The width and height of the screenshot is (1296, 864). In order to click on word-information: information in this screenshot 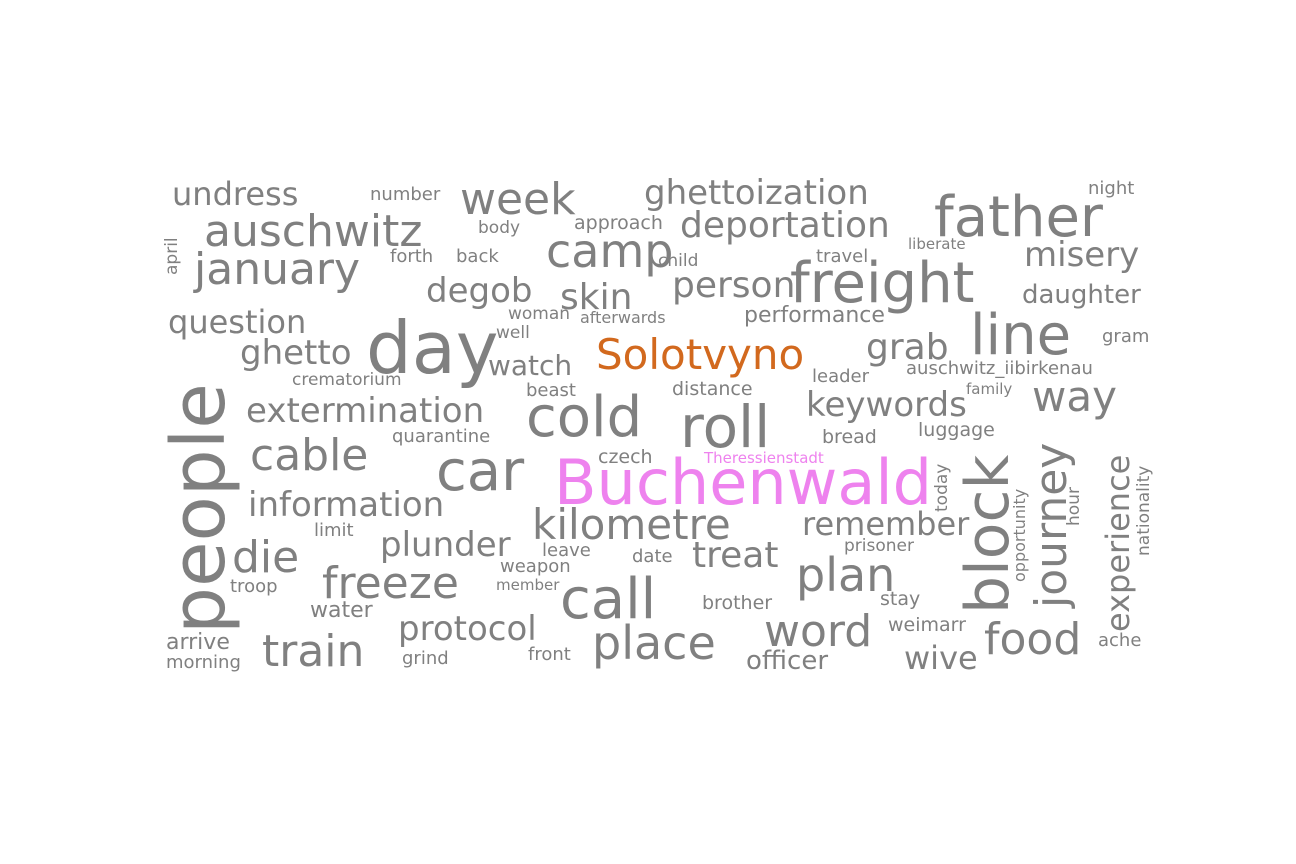, I will do `click(346, 505)`.